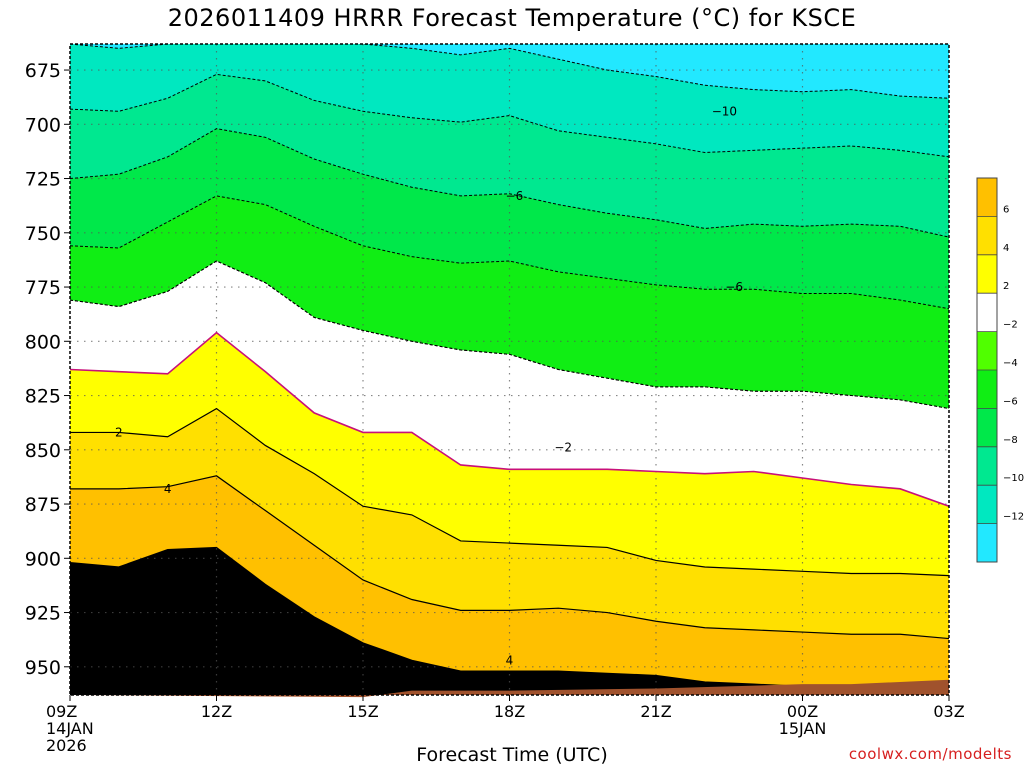 The height and width of the screenshot is (768, 1024). Describe the element at coordinates (43, 71) in the screenshot. I see `y-tick-label-675: 675` at that location.